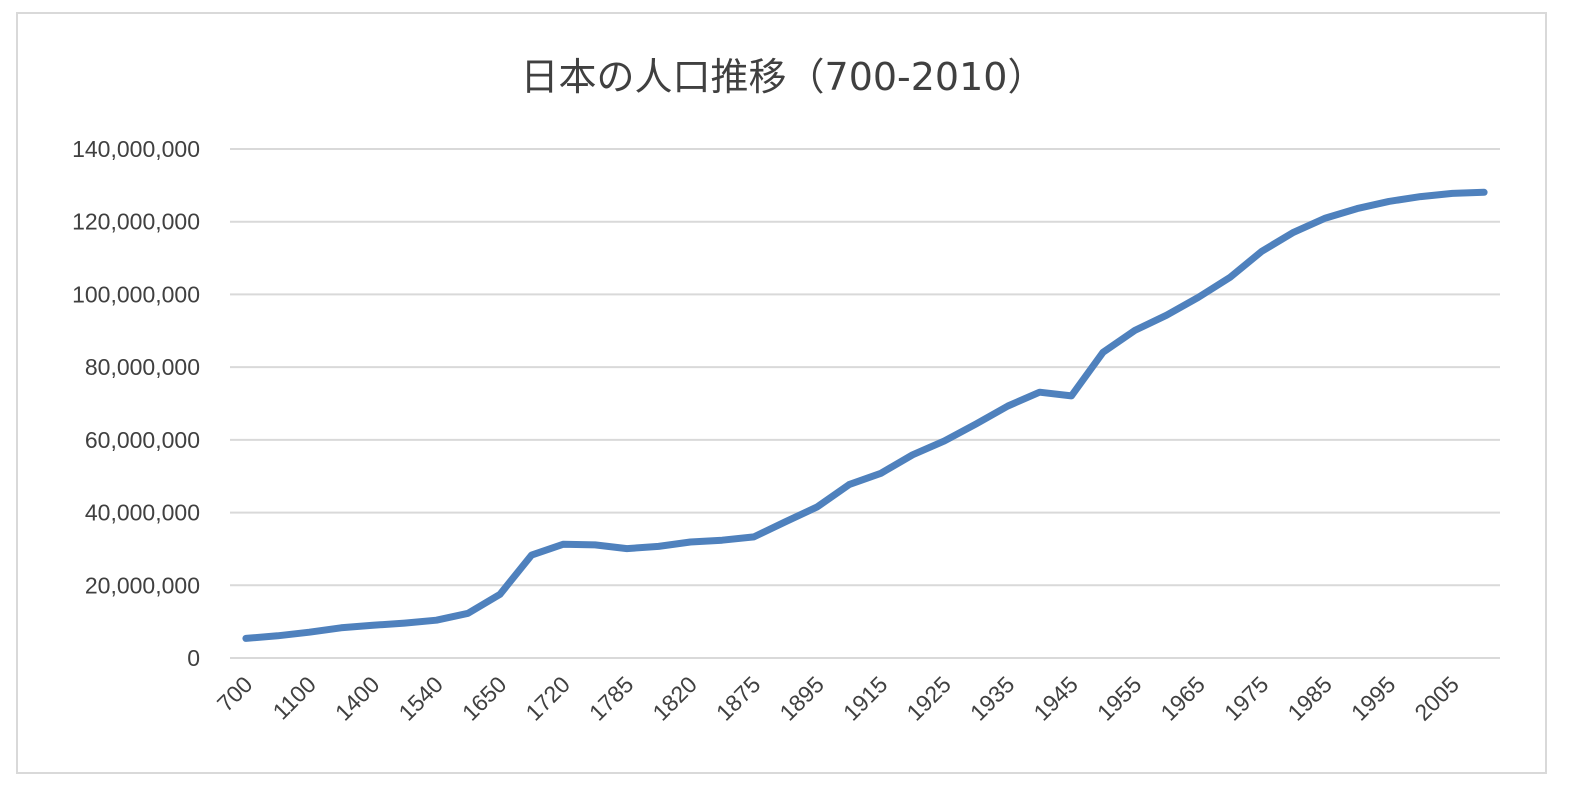 Image resolution: width=1575 pixels, height=794 pixels. I want to click on x-tick-label: 1650, so click(484, 698).